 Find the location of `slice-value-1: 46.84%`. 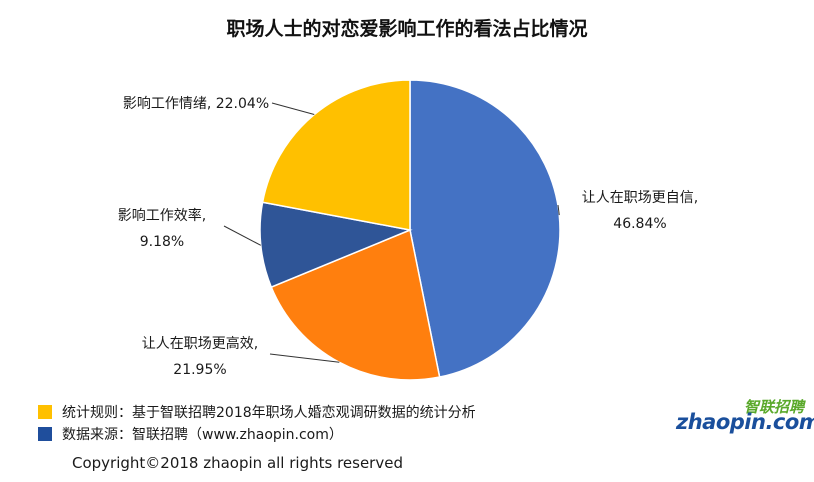

slice-value-1: 46.84% is located at coordinates (639, 224).